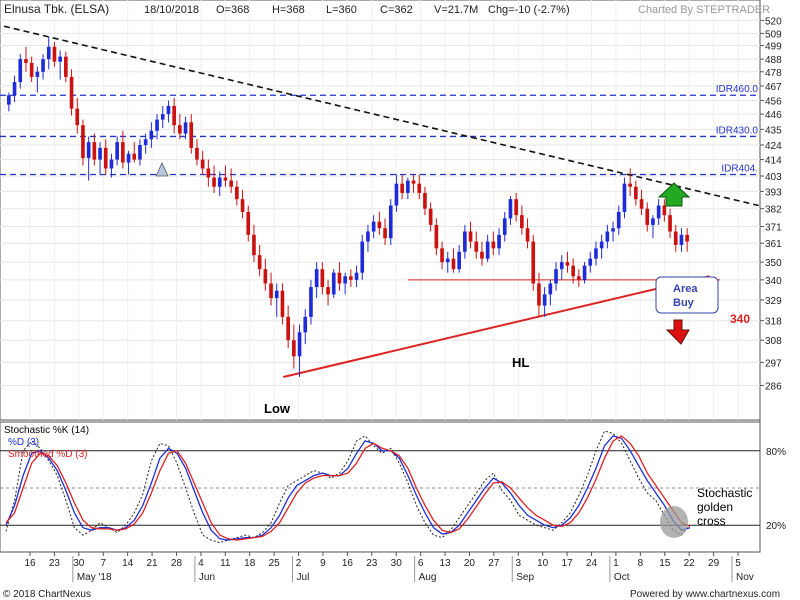 This screenshot has height=600, width=800. Describe the element at coordinates (303, 577) in the screenshot. I see `month-label: Jul` at that location.